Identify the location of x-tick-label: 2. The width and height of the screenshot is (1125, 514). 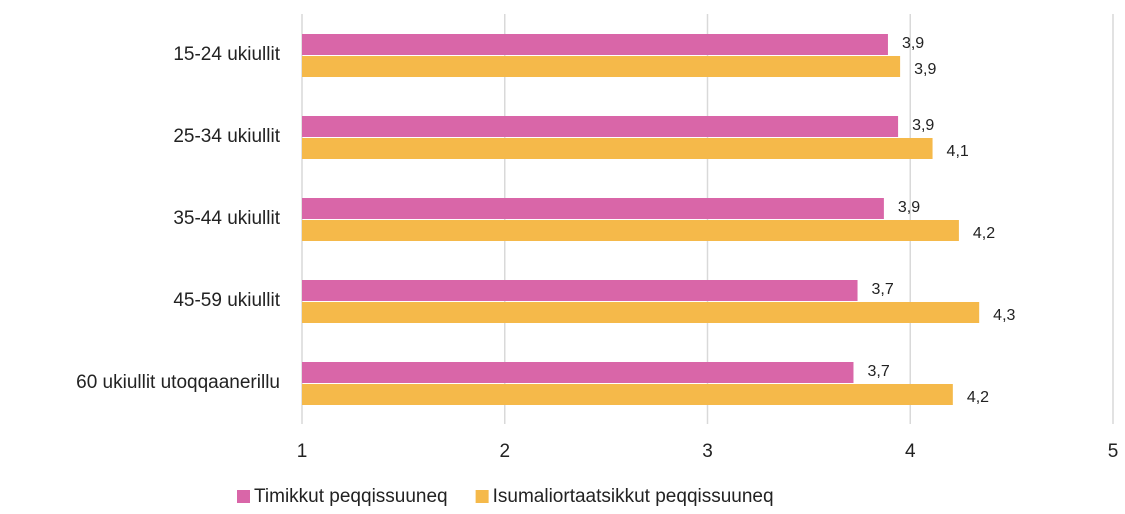
(504, 451).